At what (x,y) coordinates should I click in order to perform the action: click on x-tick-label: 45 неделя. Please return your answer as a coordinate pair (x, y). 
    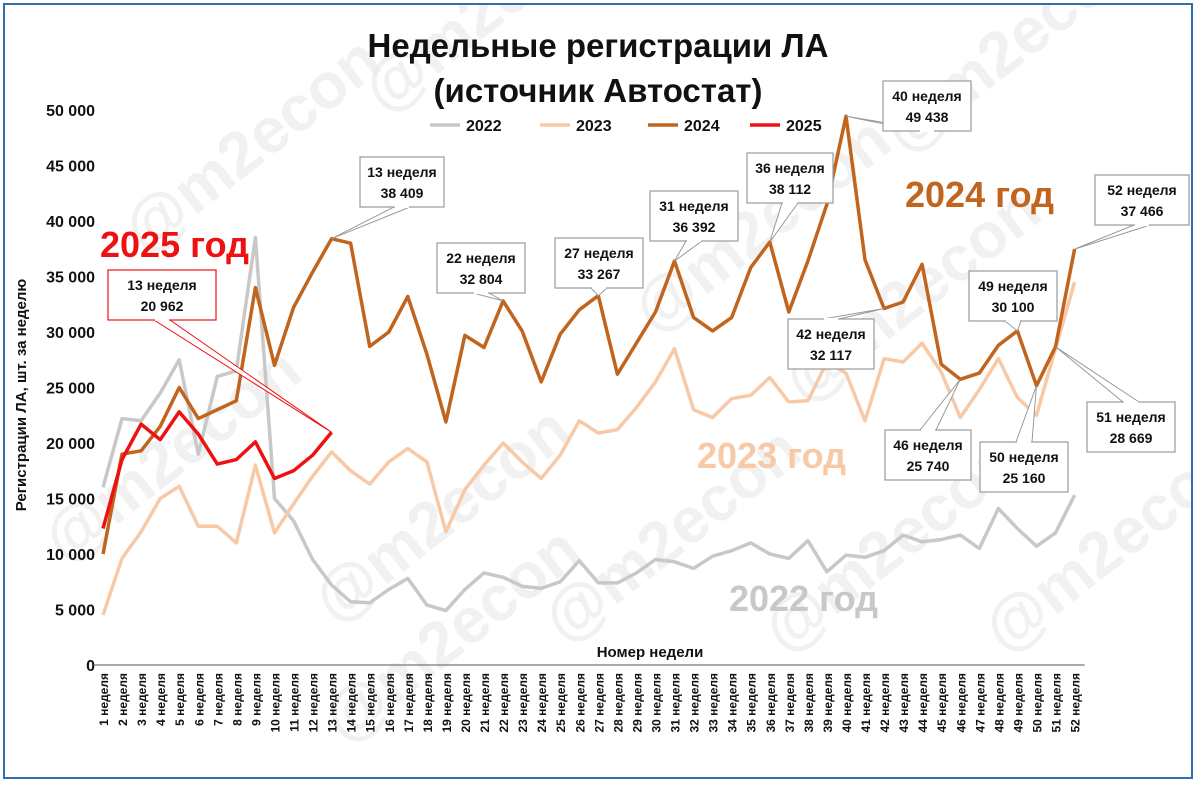
    Looking at the image, I should click on (942, 703).